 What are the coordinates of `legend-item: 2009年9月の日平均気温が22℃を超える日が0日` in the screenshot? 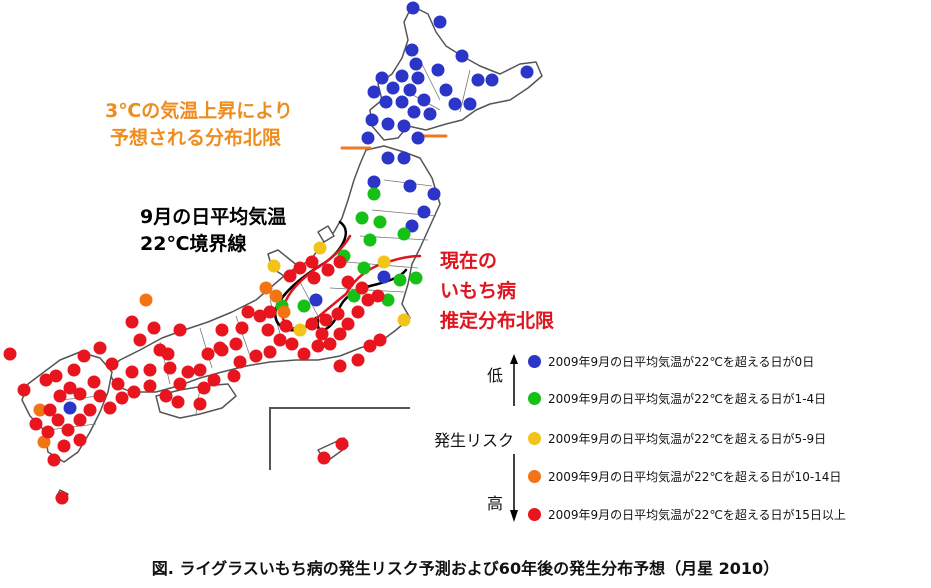 It's located at (671, 361).